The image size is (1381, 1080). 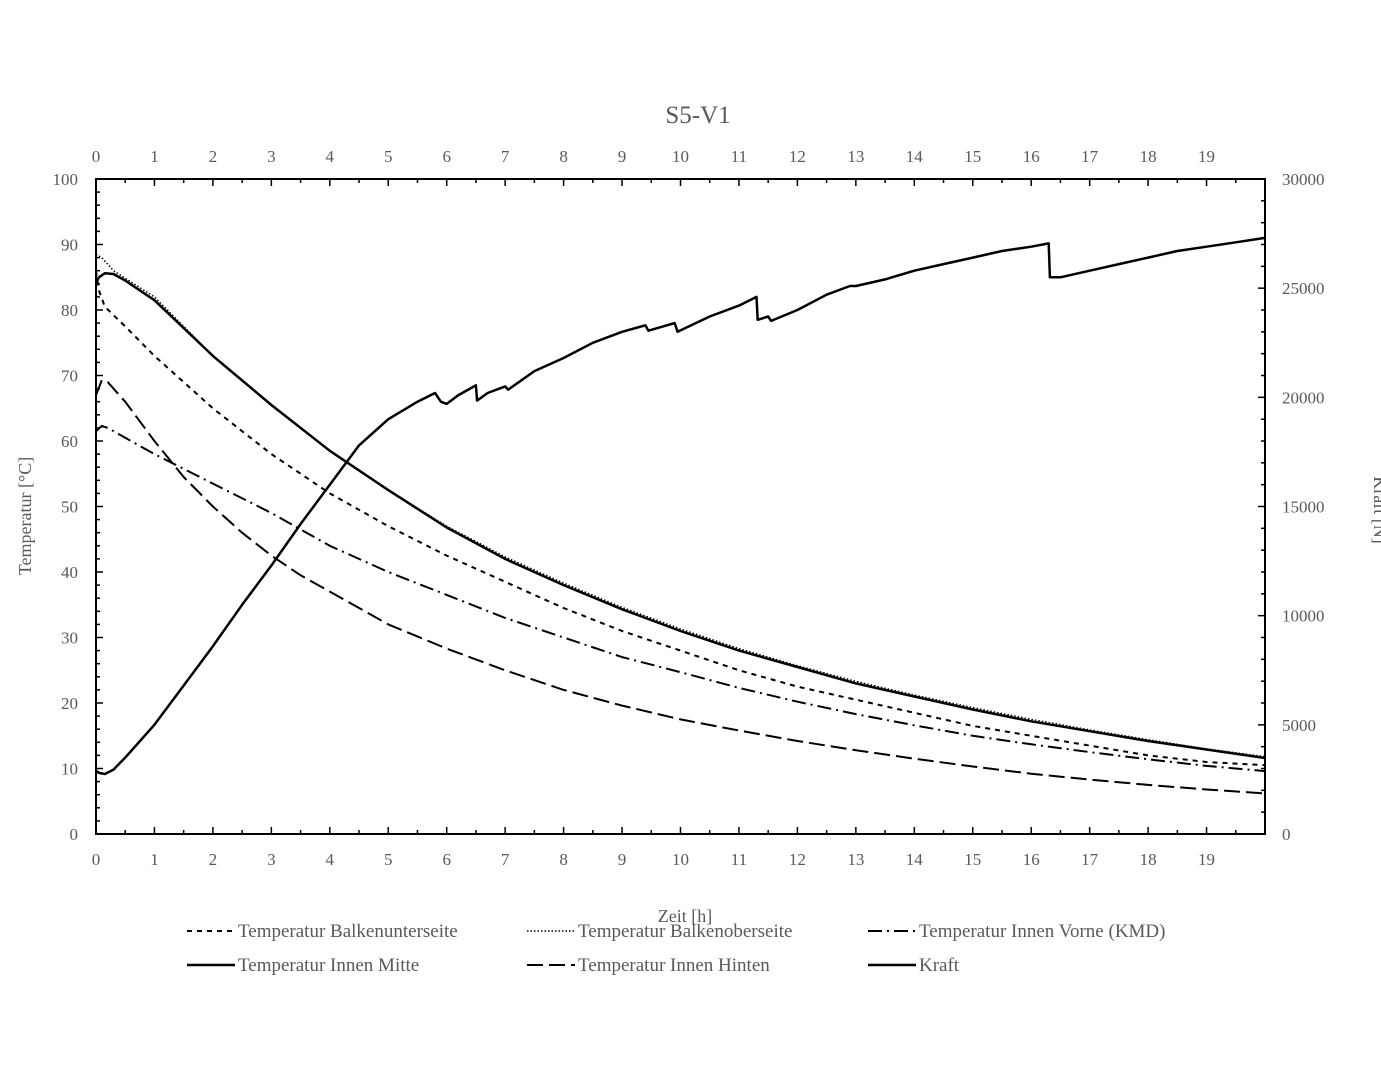 What do you see at coordinates (915, 156) in the screenshot?
I see `x-tick-label-top: 14` at bounding box center [915, 156].